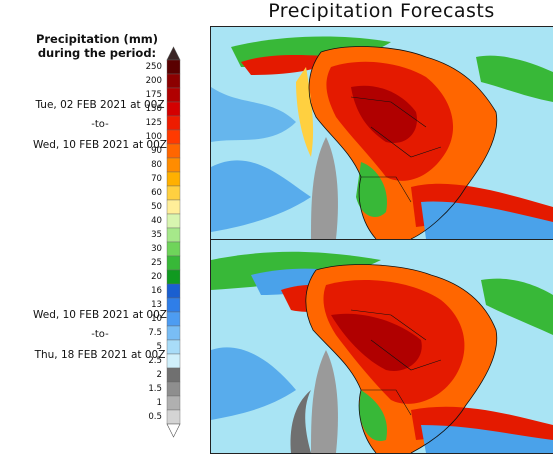 The width and height of the screenshot is (553, 455). What do you see at coordinates (156, 304) in the screenshot?
I see `scale-label-13: 13` at bounding box center [156, 304].